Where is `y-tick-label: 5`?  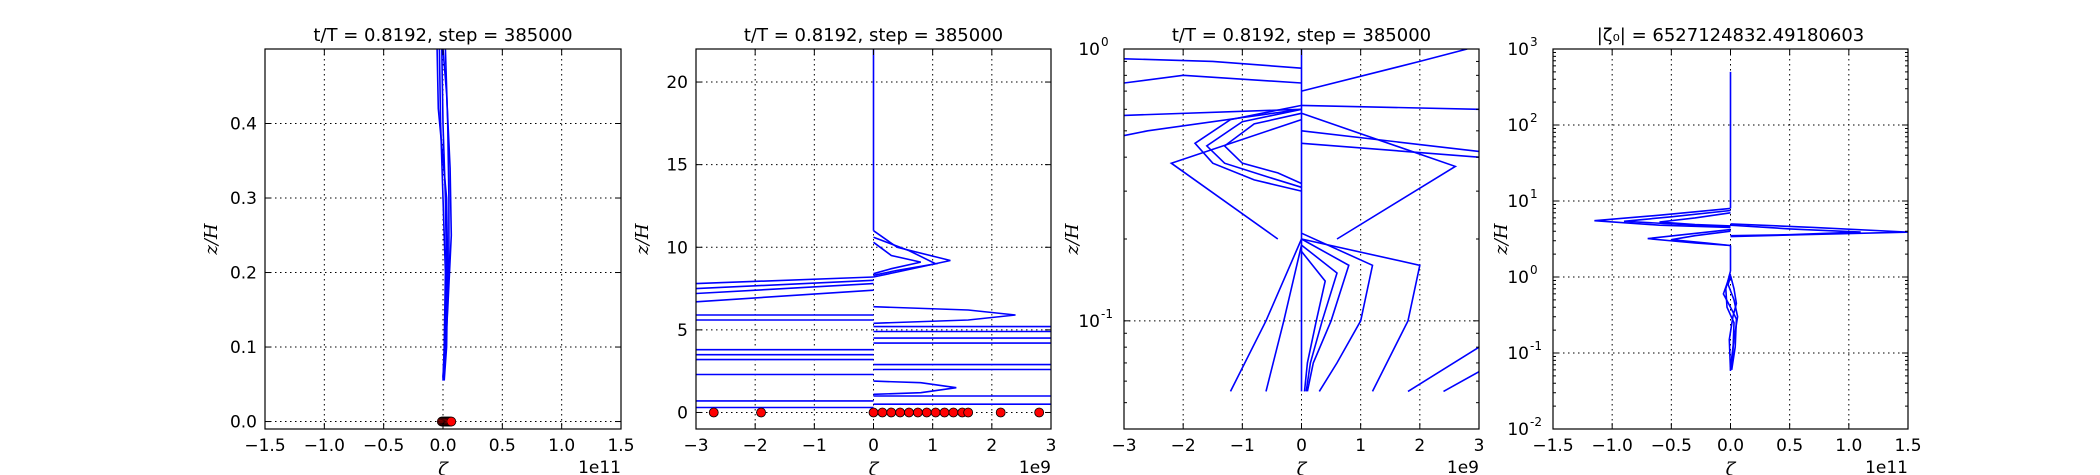 y-tick-label: 5 is located at coordinates (682, 331).